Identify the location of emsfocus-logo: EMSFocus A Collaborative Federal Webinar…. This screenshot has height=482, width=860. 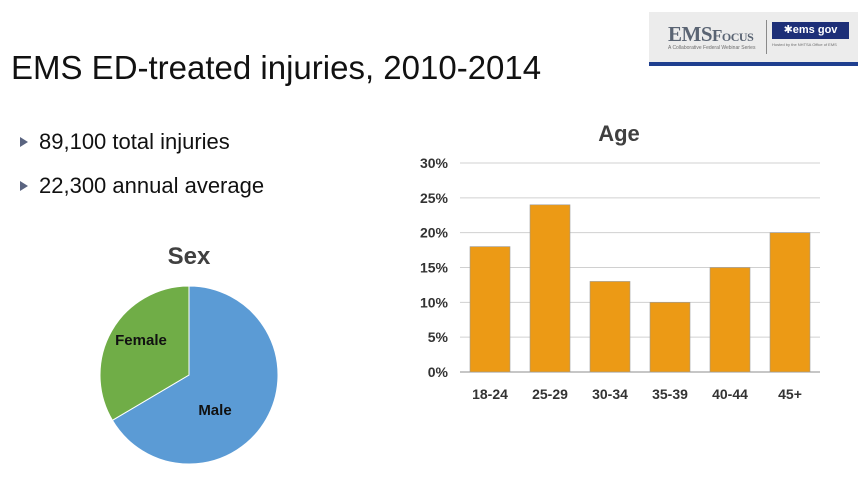
(753, 39).